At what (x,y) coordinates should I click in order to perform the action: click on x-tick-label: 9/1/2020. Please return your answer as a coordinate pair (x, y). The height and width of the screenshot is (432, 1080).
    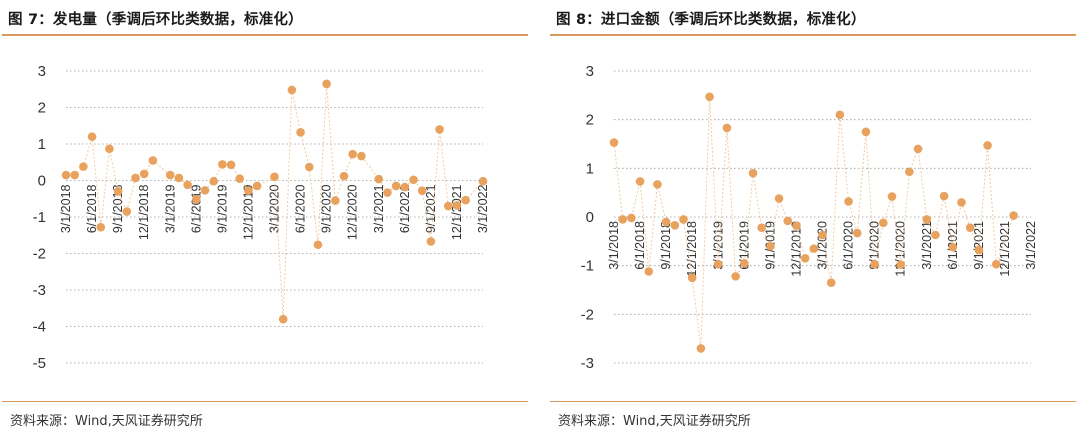
    Looking at the image, I should click on (875, 245).